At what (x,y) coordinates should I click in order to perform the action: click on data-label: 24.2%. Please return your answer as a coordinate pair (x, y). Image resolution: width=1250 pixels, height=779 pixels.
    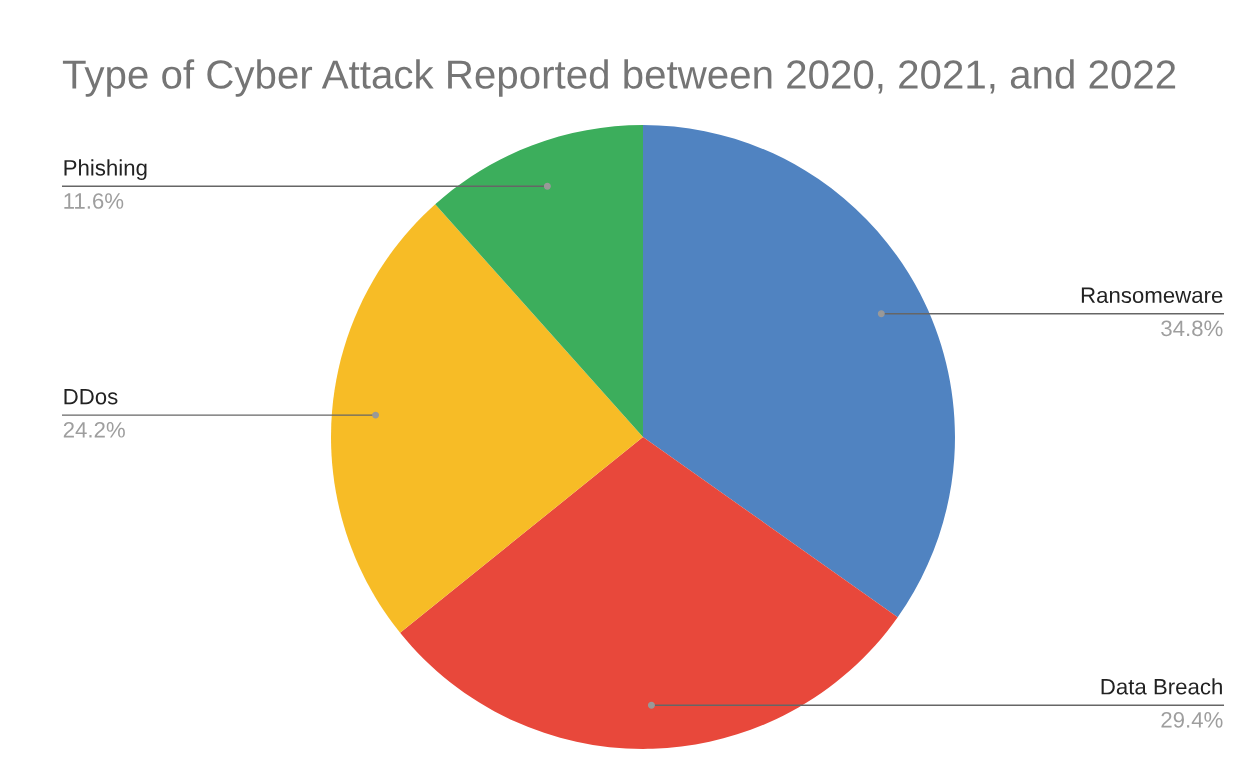
    Looking at the image, I should click on (94, 429).